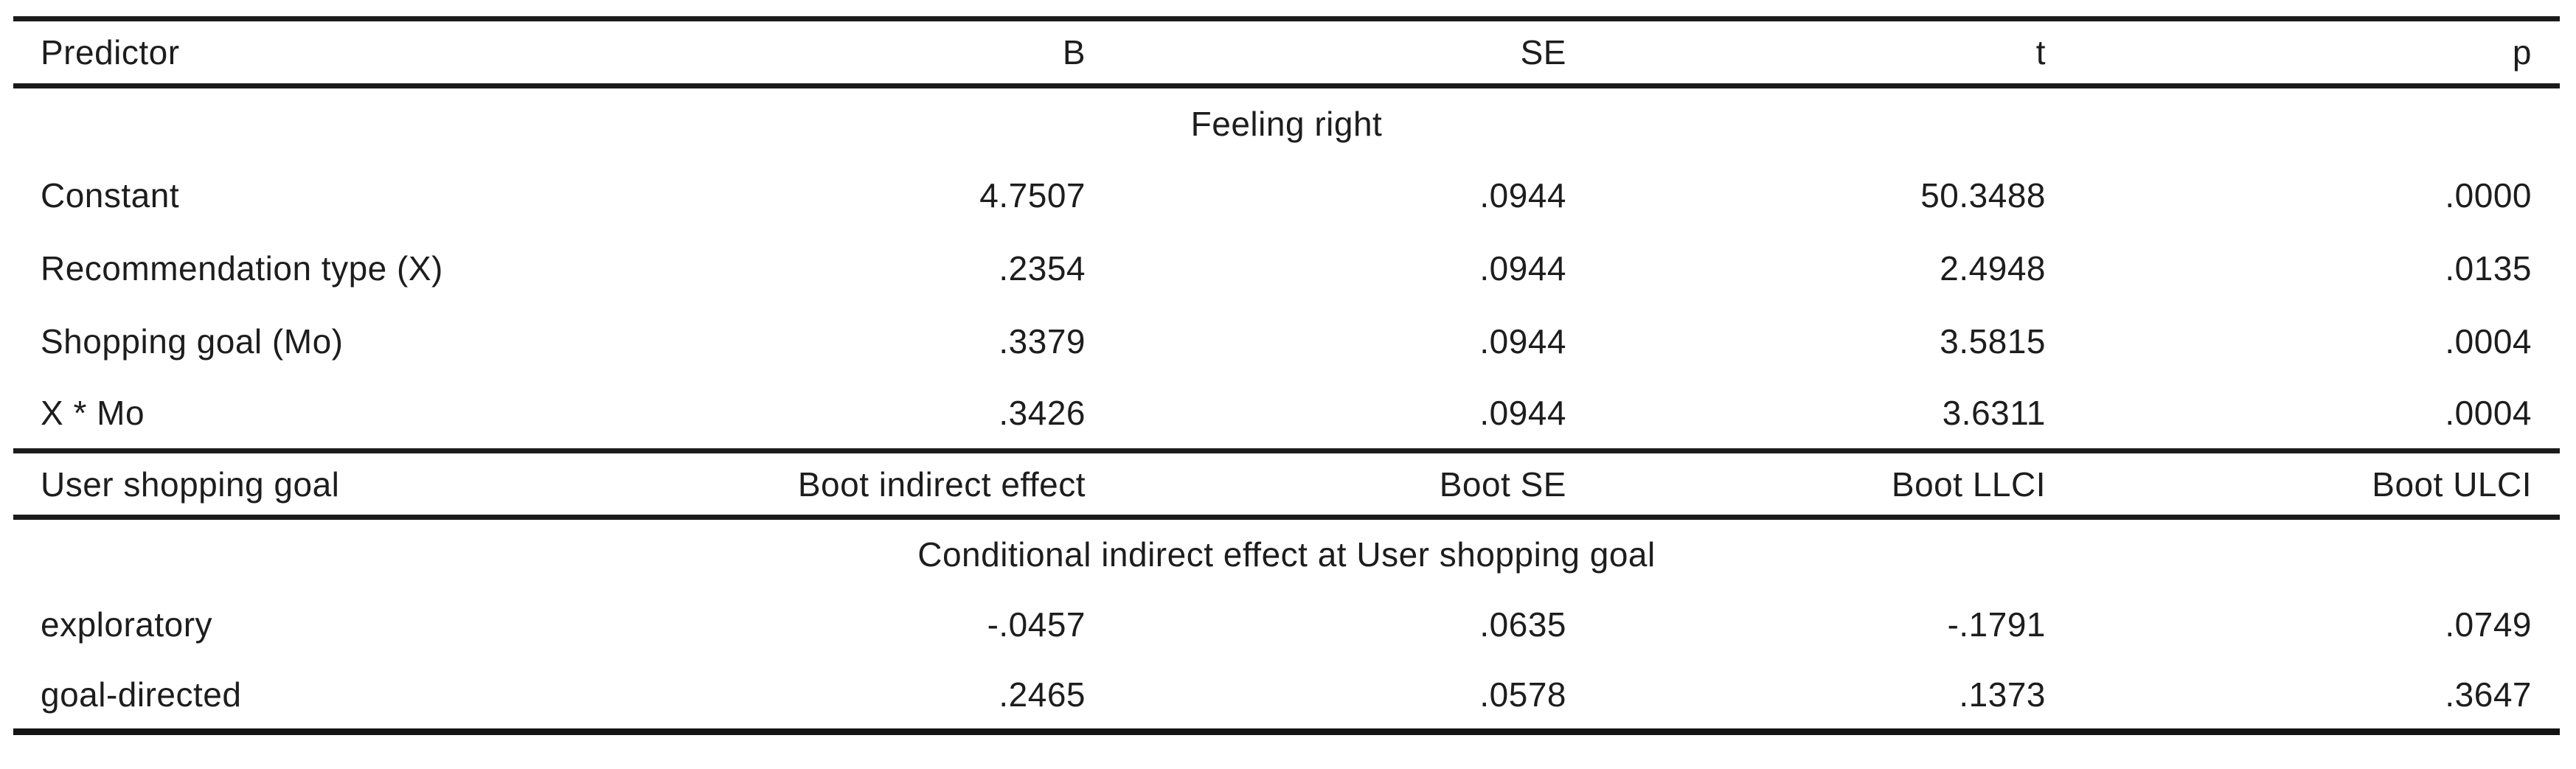 The height and width of the screenshot is (769, 2576). Describe the element at coordinates (1522, 694) in the screenshot. I see `cell-boot-se: .0578` at that location.